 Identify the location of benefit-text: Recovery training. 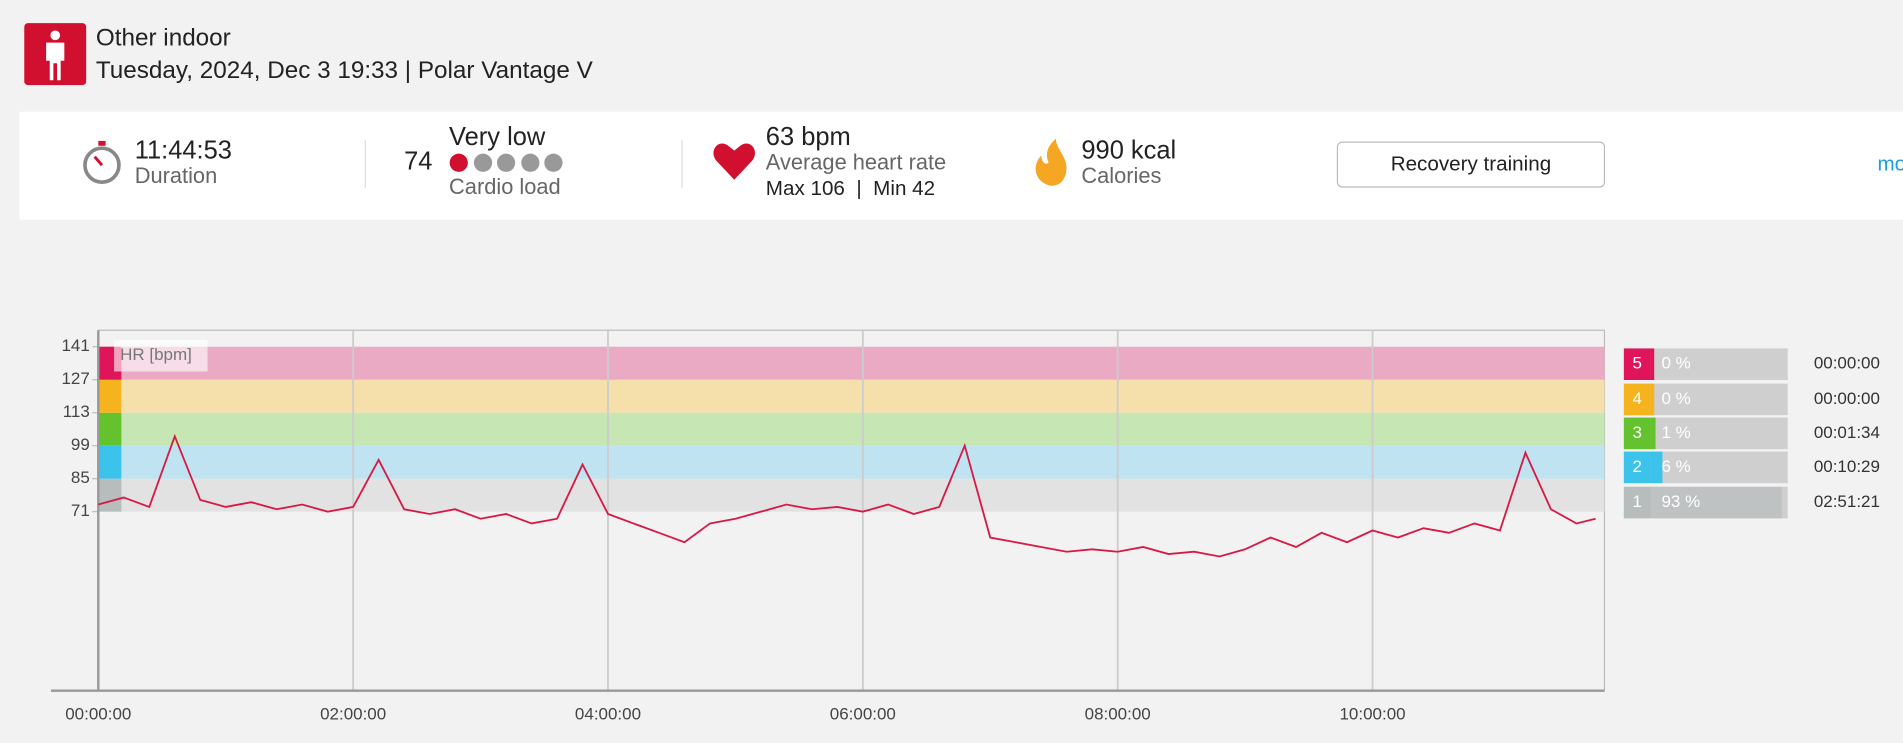
(1471, 164).